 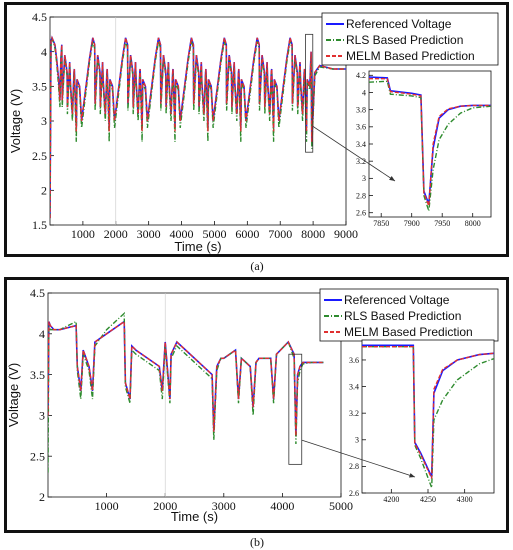 What do you see at coordinates (39, 225) in the screenshot?
I see `a-main-ytick-label: 1.5` at bounding box center [39, 225].